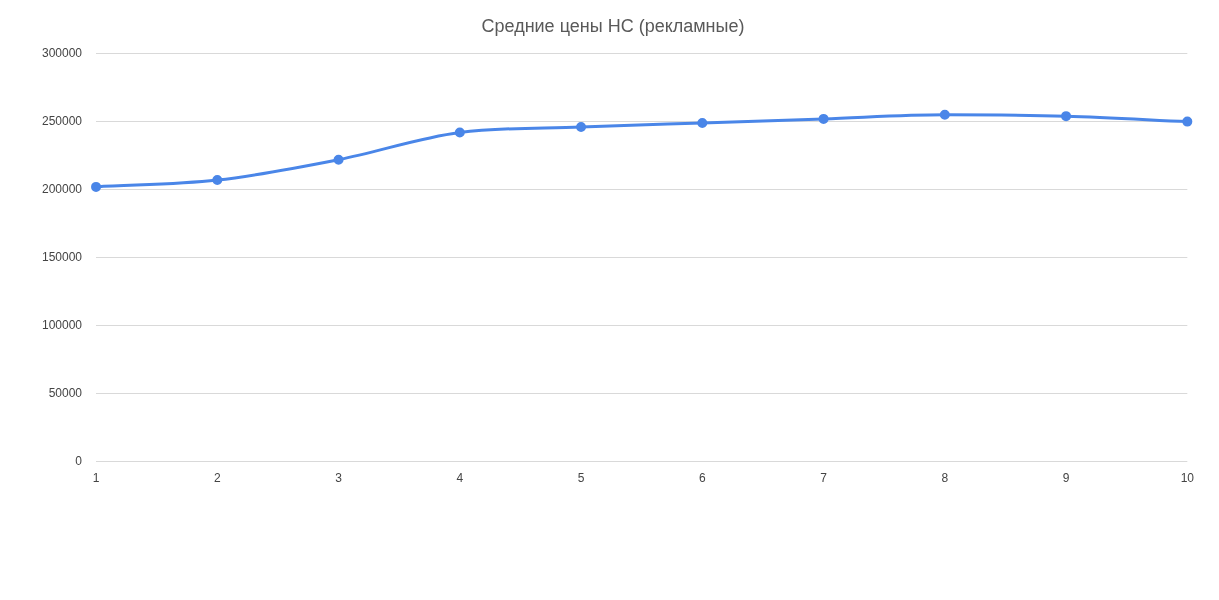 The width and height of the screenshot is (1219, 600). What do you see at coordinates (1066, 478) in the screenshot?
I see `x-tick-label: 9` at bounding box center [1066, 478].